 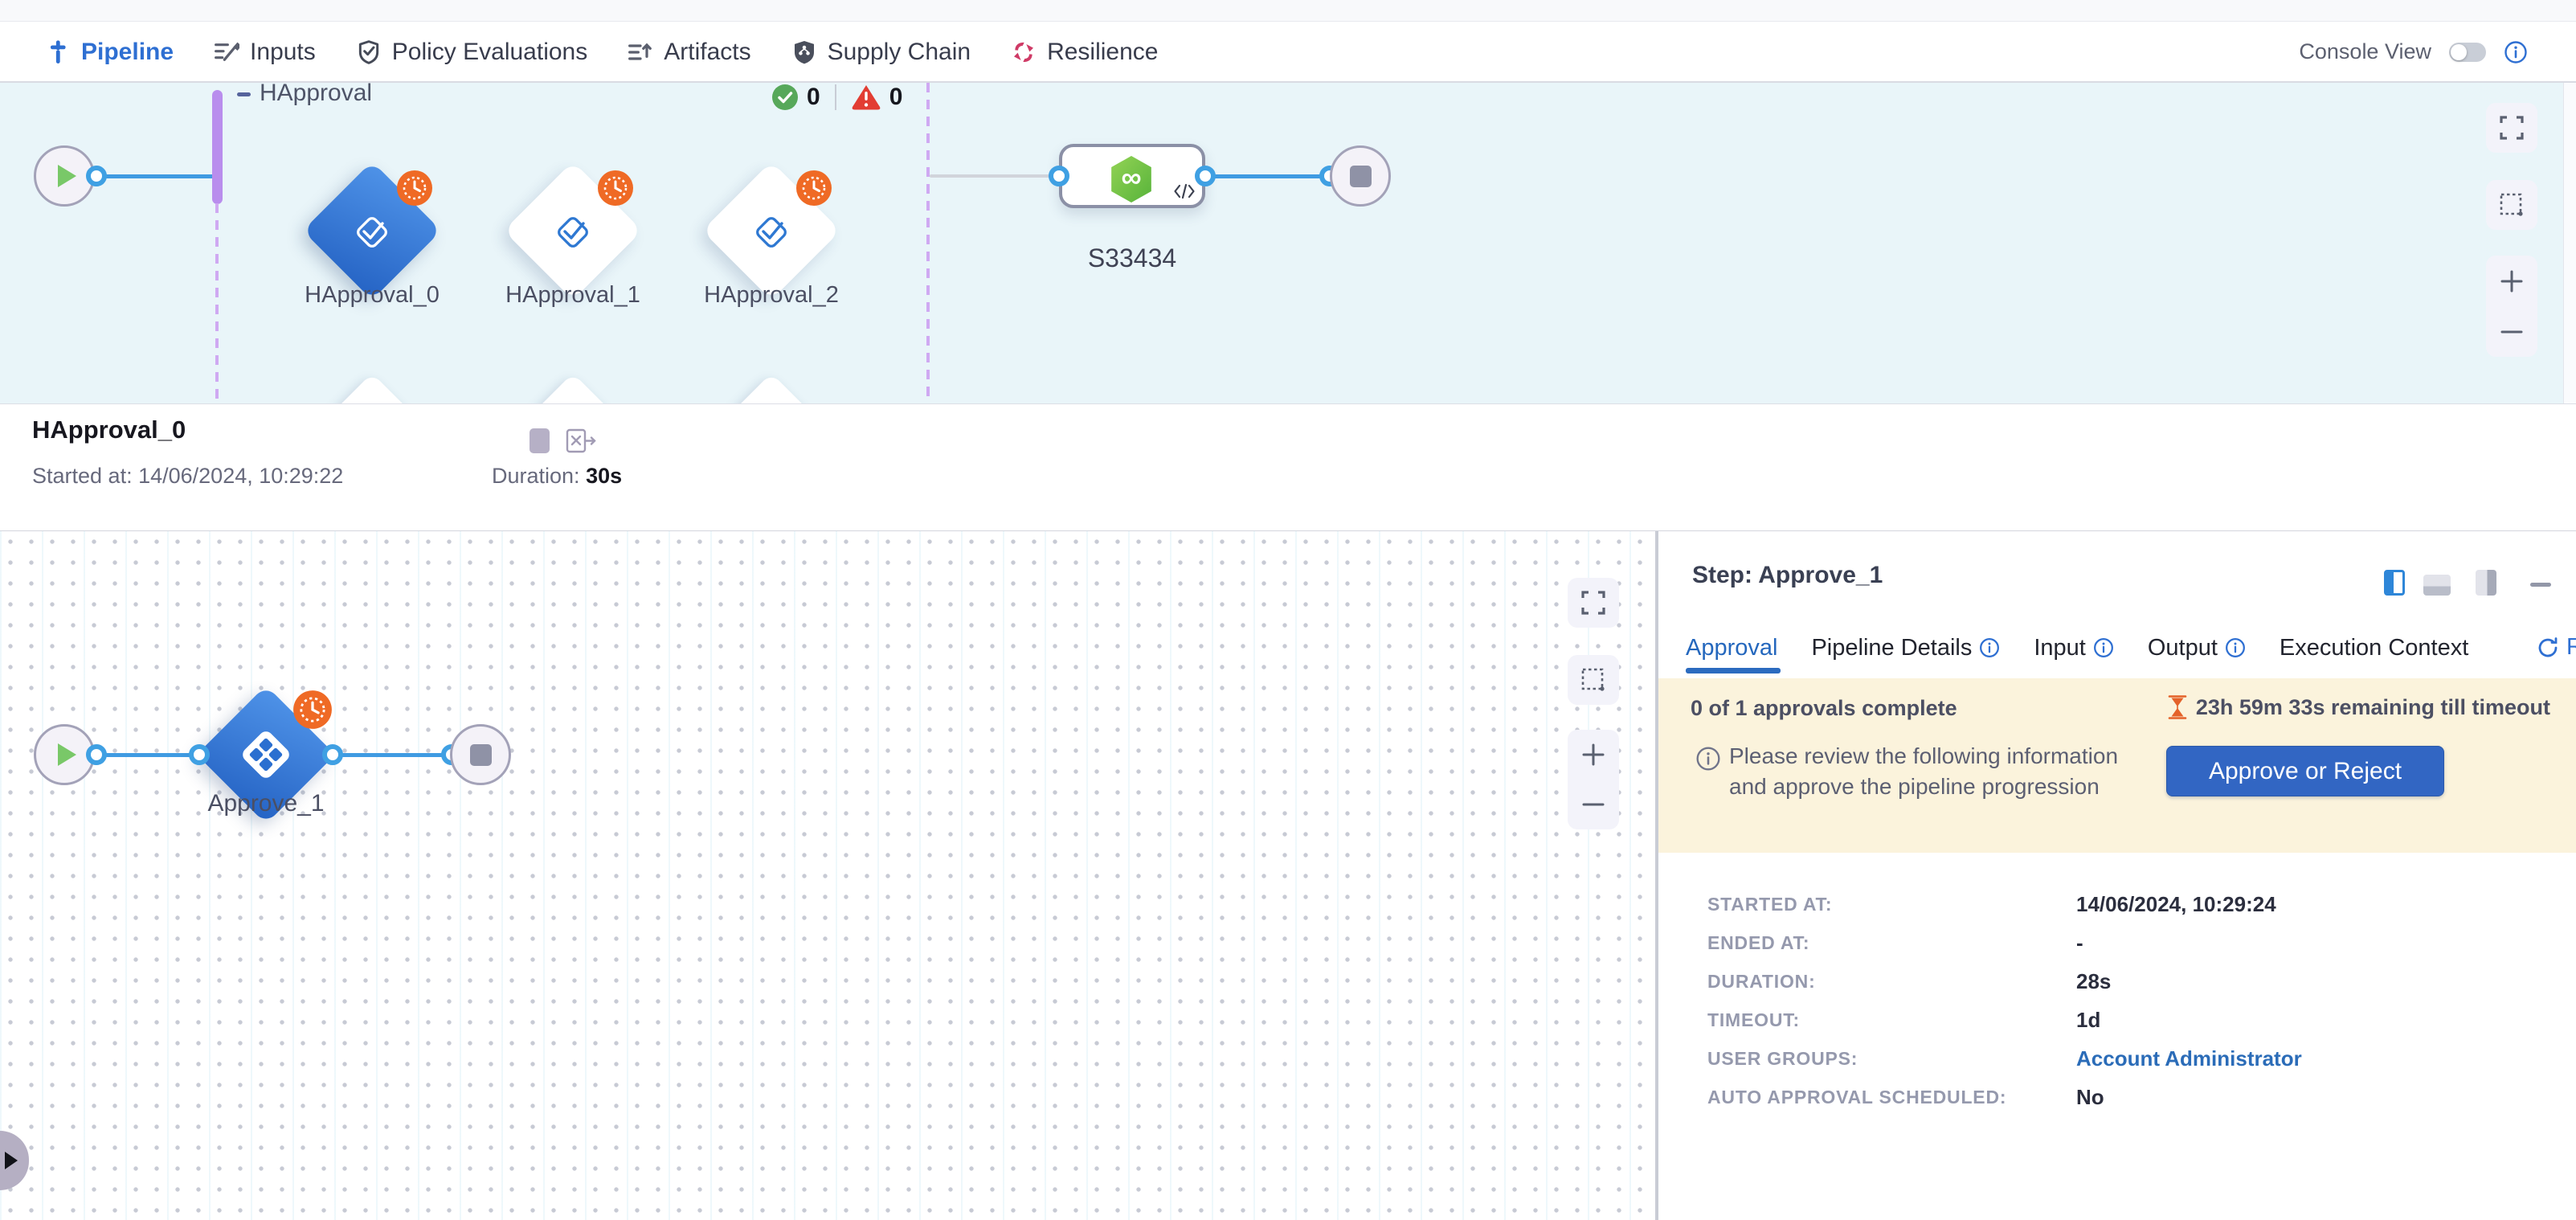 I want to click on detail-row: AUTO APPROVAL SCHEDULED: No, so click(x=2125, y=1097).